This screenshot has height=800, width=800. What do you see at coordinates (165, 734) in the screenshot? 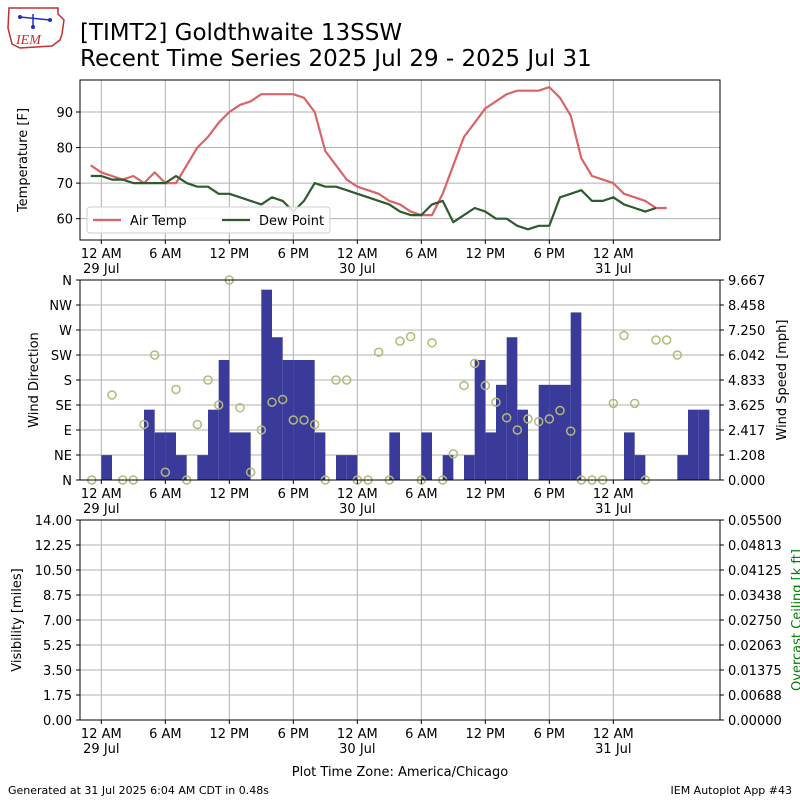
I see `visibility-x-axis-tick-label: 6 AM` at bounding box center [165, 734].